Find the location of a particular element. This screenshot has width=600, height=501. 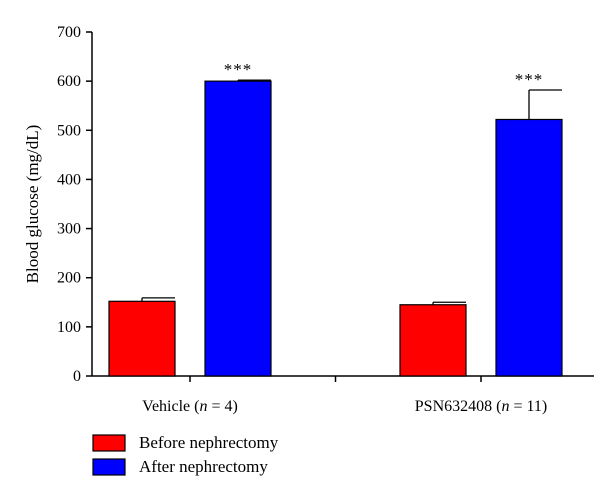

legend-swatch-before is located at coordinates (109, 443).